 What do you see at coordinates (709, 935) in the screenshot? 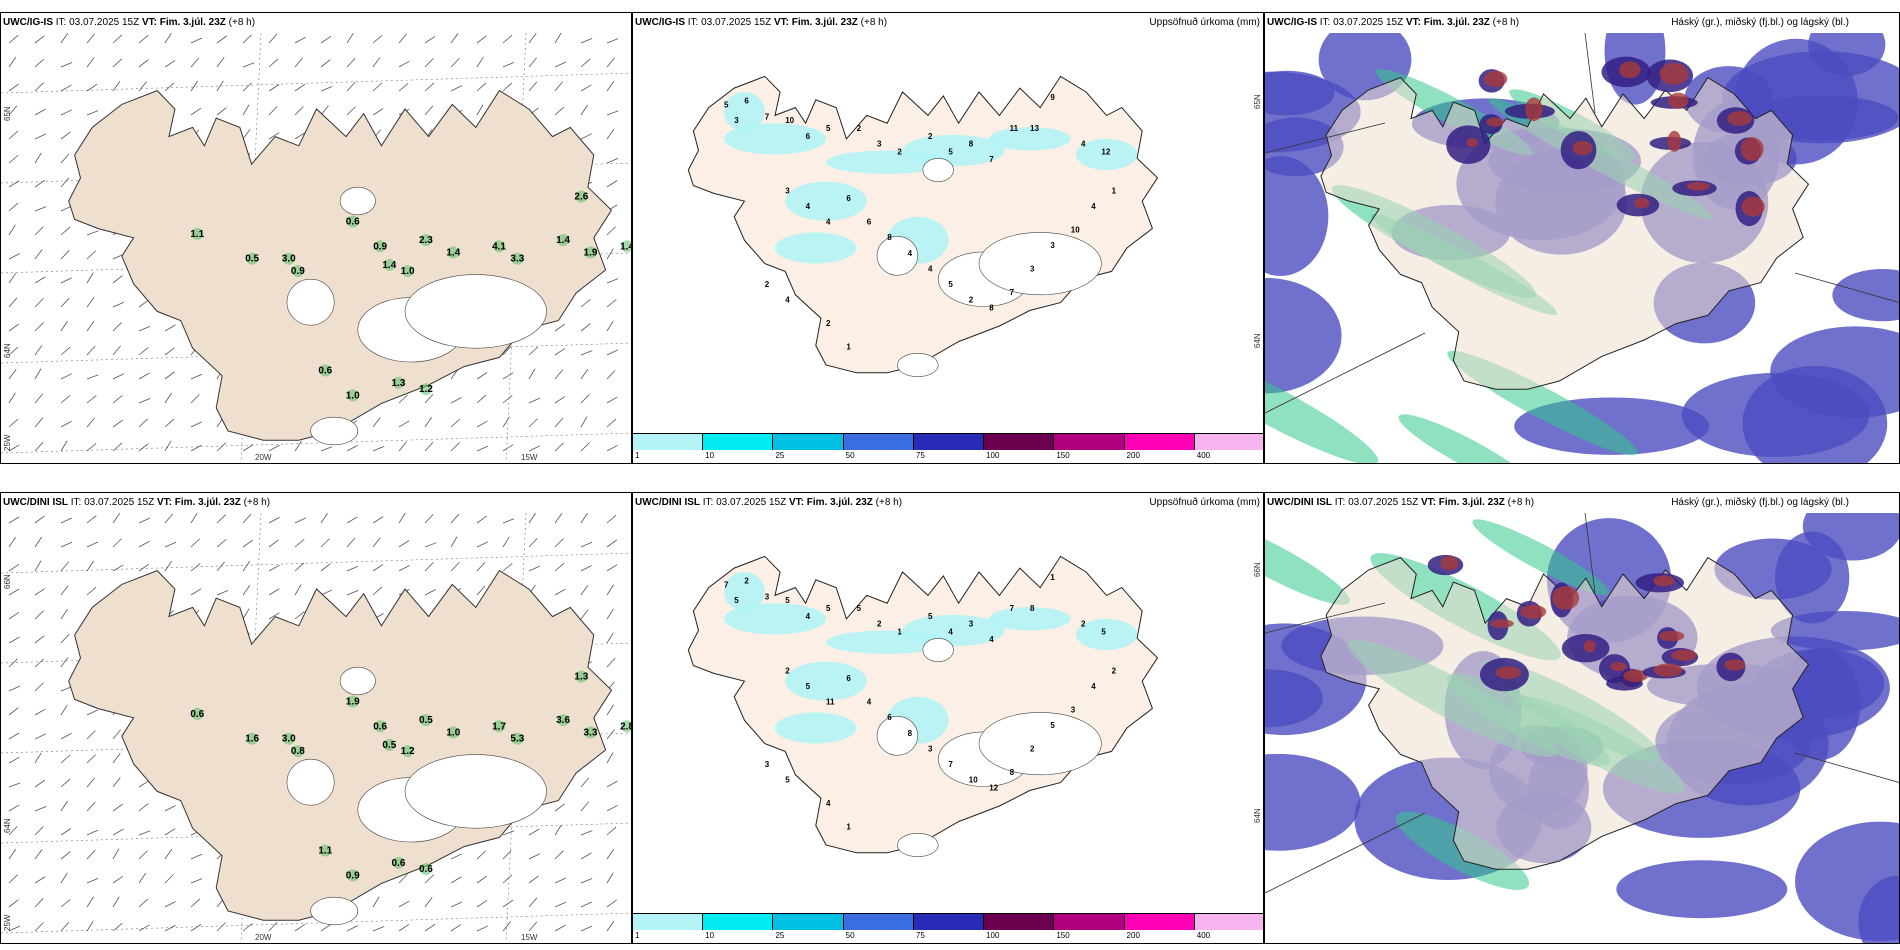
I see `colorbar-tick-label: 10` at bounding box center [709, 935].